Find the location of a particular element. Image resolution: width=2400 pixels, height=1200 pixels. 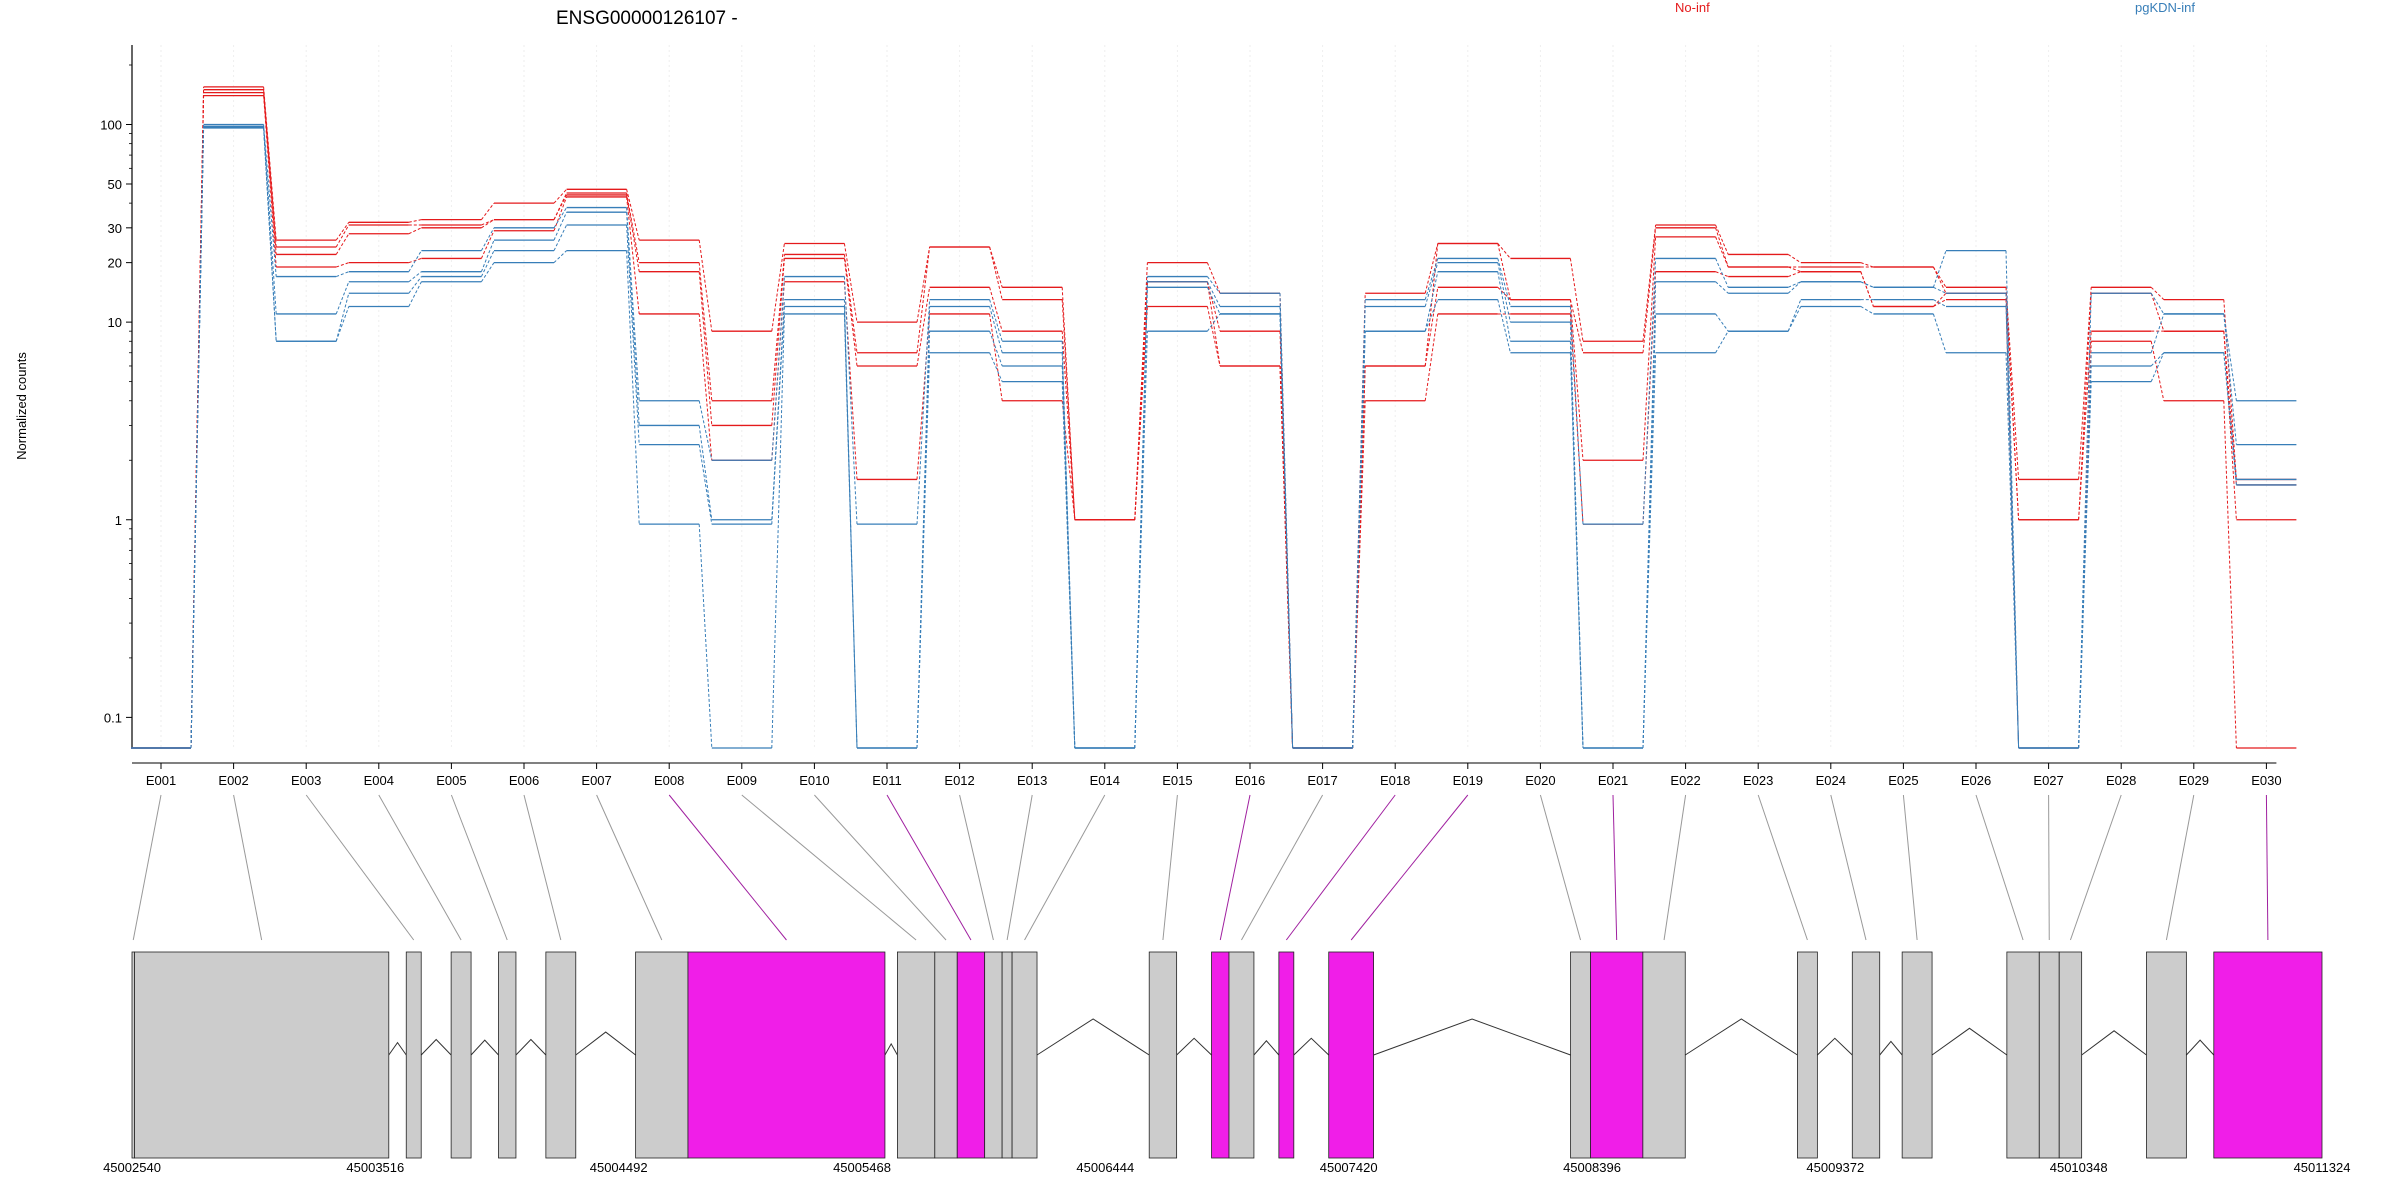

x-tick-label: E001 is located at coordinates (161, 780).